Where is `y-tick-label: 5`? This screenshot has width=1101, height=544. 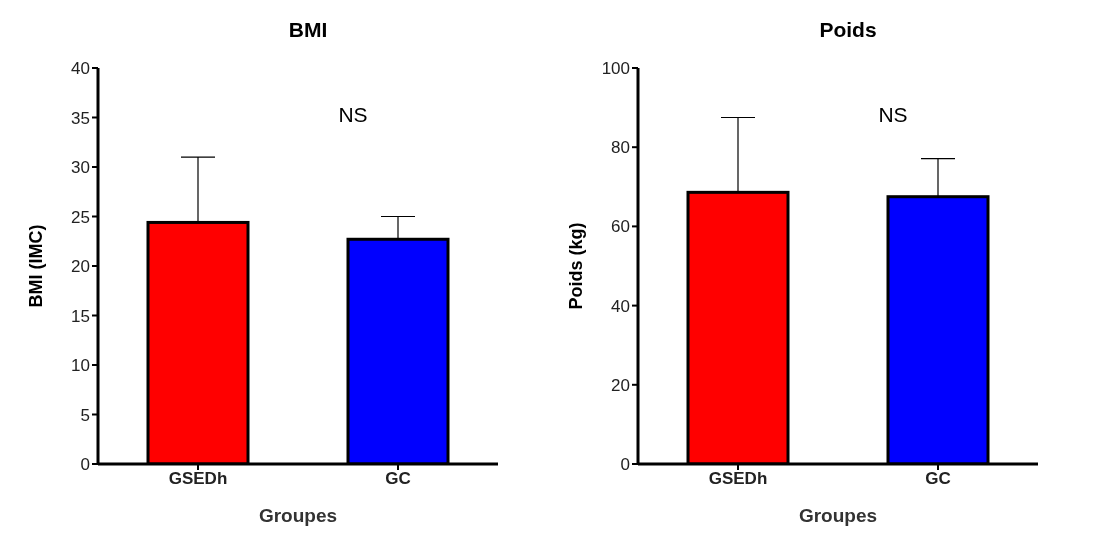
y-tick-label: 5 is located at coordinates (85, 415).